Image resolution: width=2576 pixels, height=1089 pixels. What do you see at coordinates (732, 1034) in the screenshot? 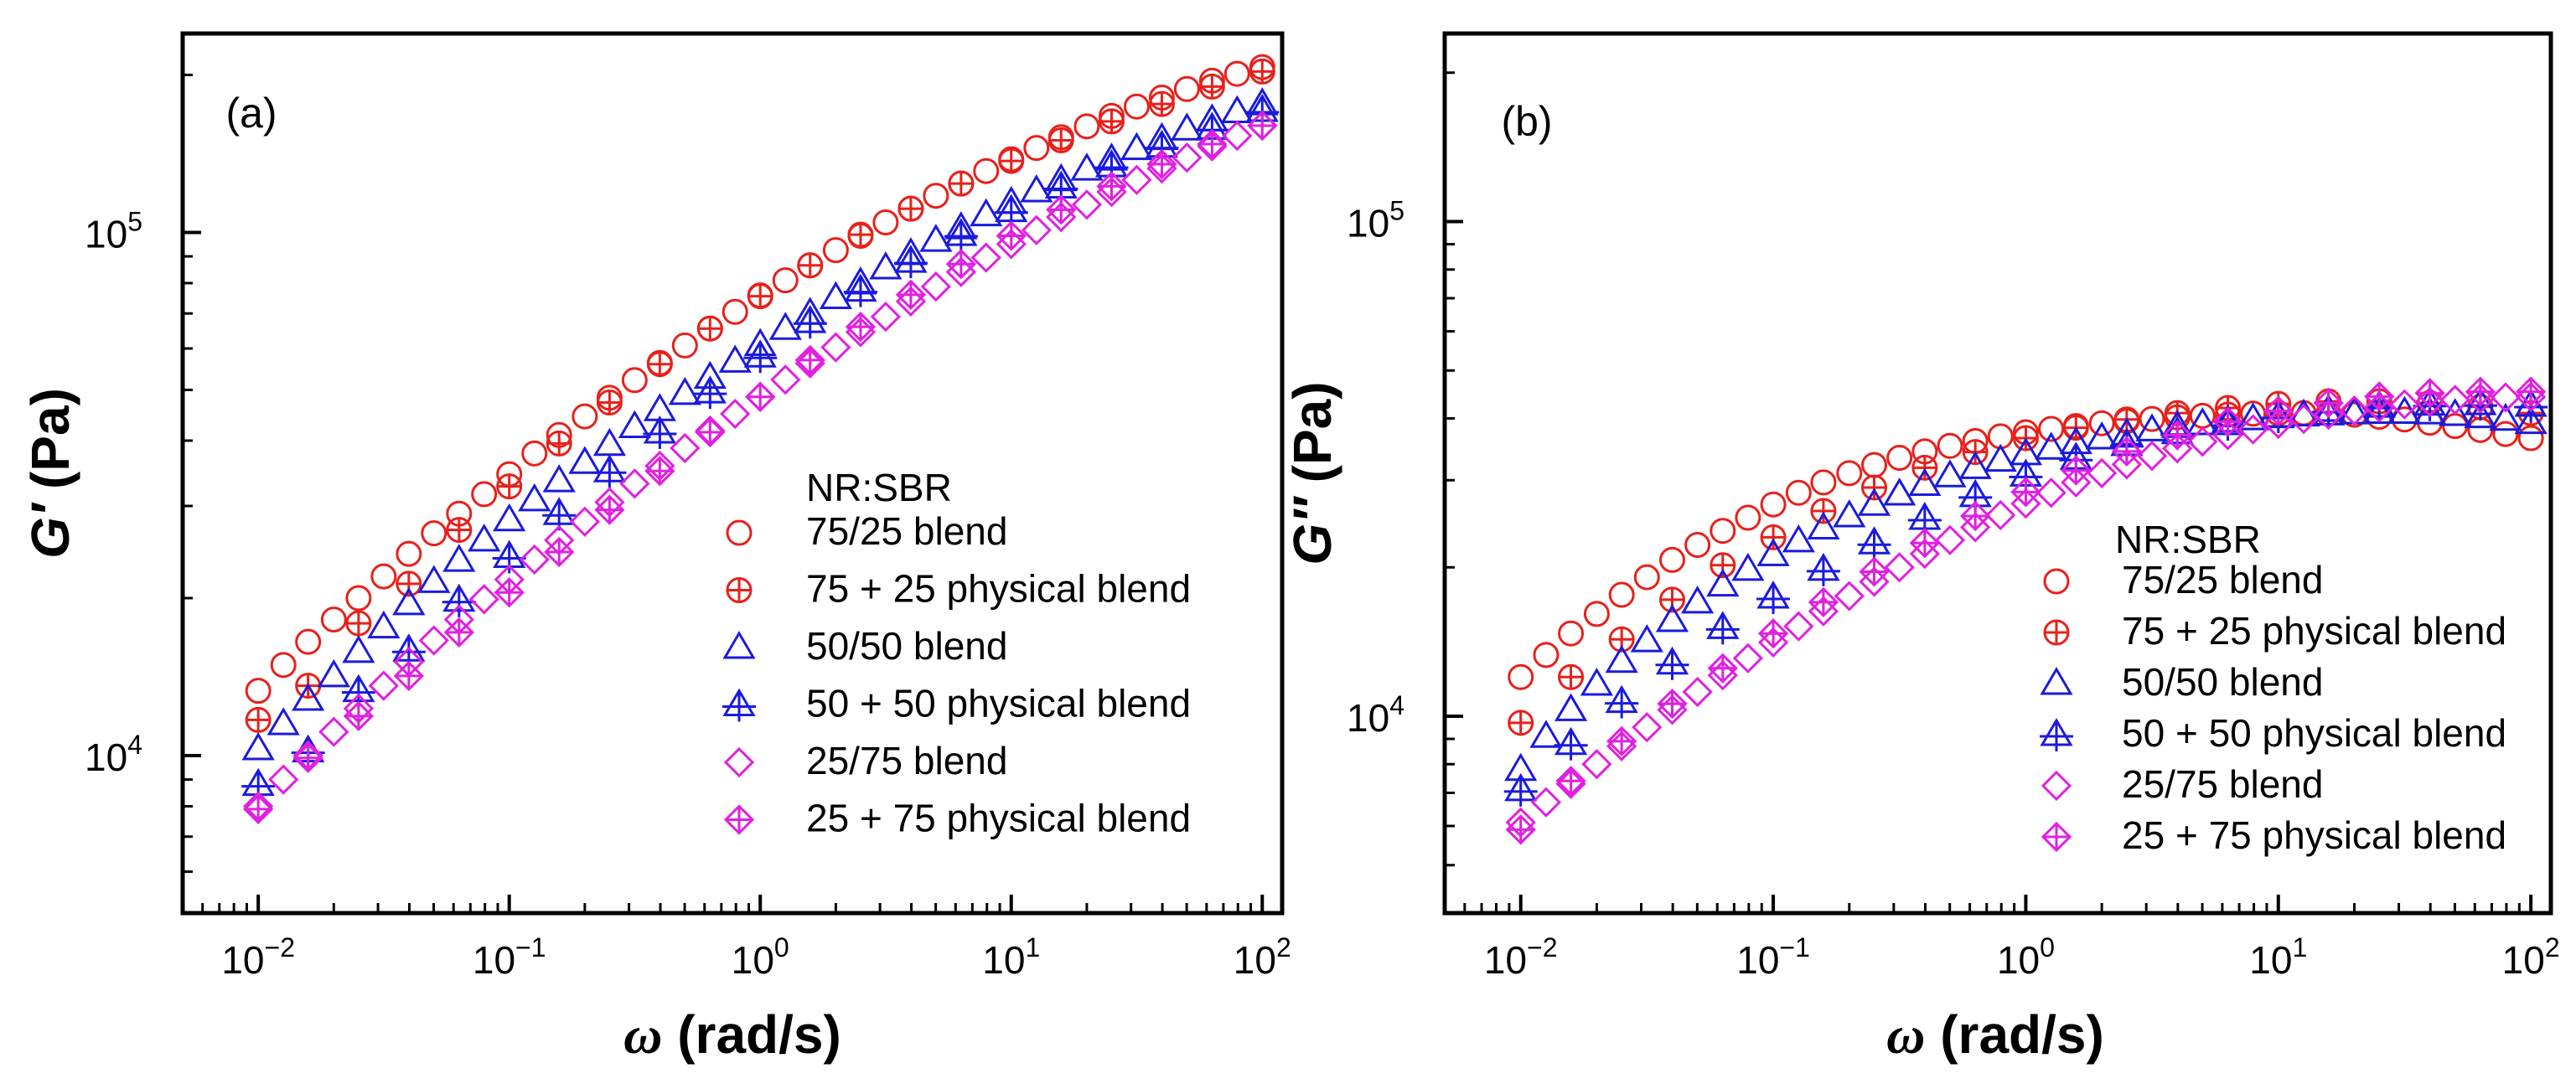
I see `x-axis-title: ω (rad/s)` at bounding box center [732, 1034].